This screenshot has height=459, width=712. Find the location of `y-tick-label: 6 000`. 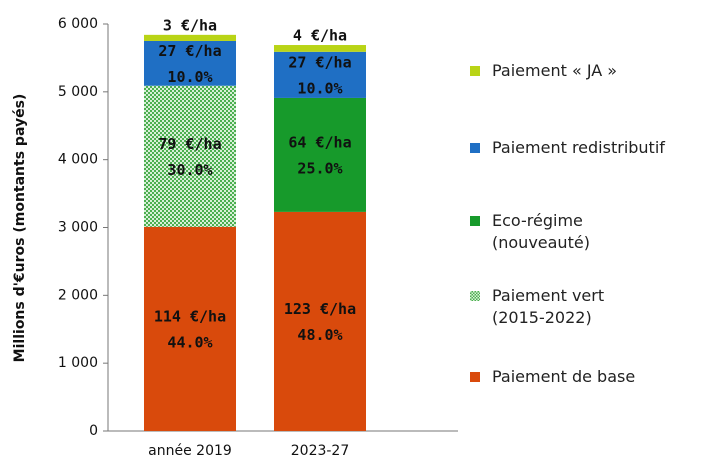

y-tick-label: 6 000 is located at coordinates (78, 24).